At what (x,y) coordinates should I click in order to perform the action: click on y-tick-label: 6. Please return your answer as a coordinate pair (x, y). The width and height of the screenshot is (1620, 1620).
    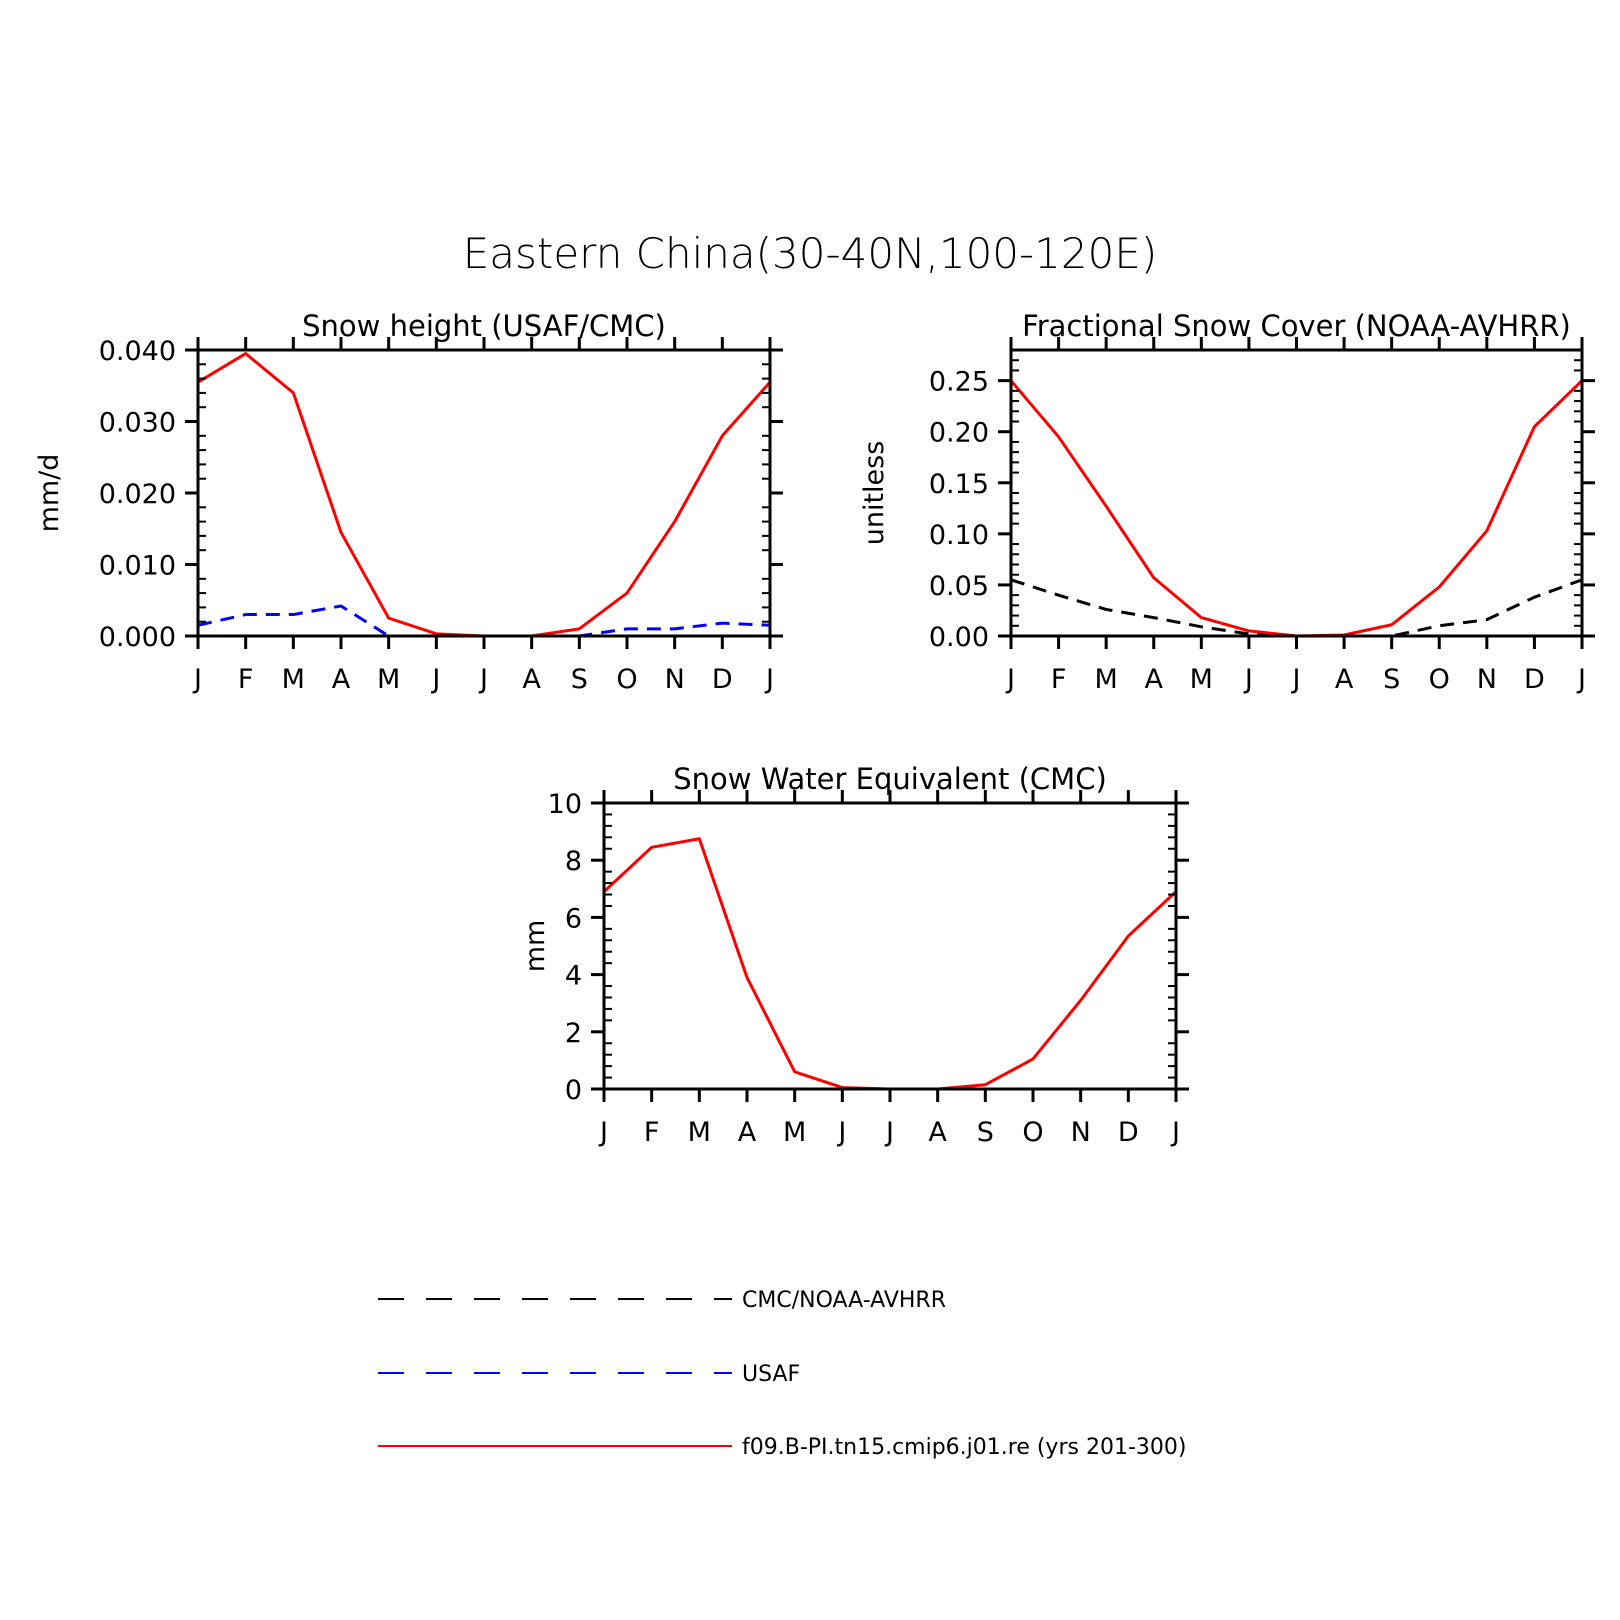
    Looking at the image, I should click on (573, 918).